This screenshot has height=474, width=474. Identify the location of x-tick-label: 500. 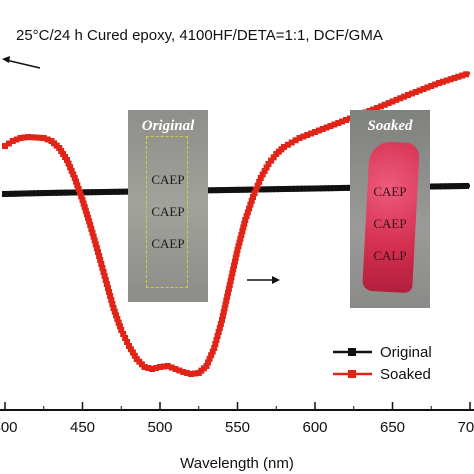
(159, 427).